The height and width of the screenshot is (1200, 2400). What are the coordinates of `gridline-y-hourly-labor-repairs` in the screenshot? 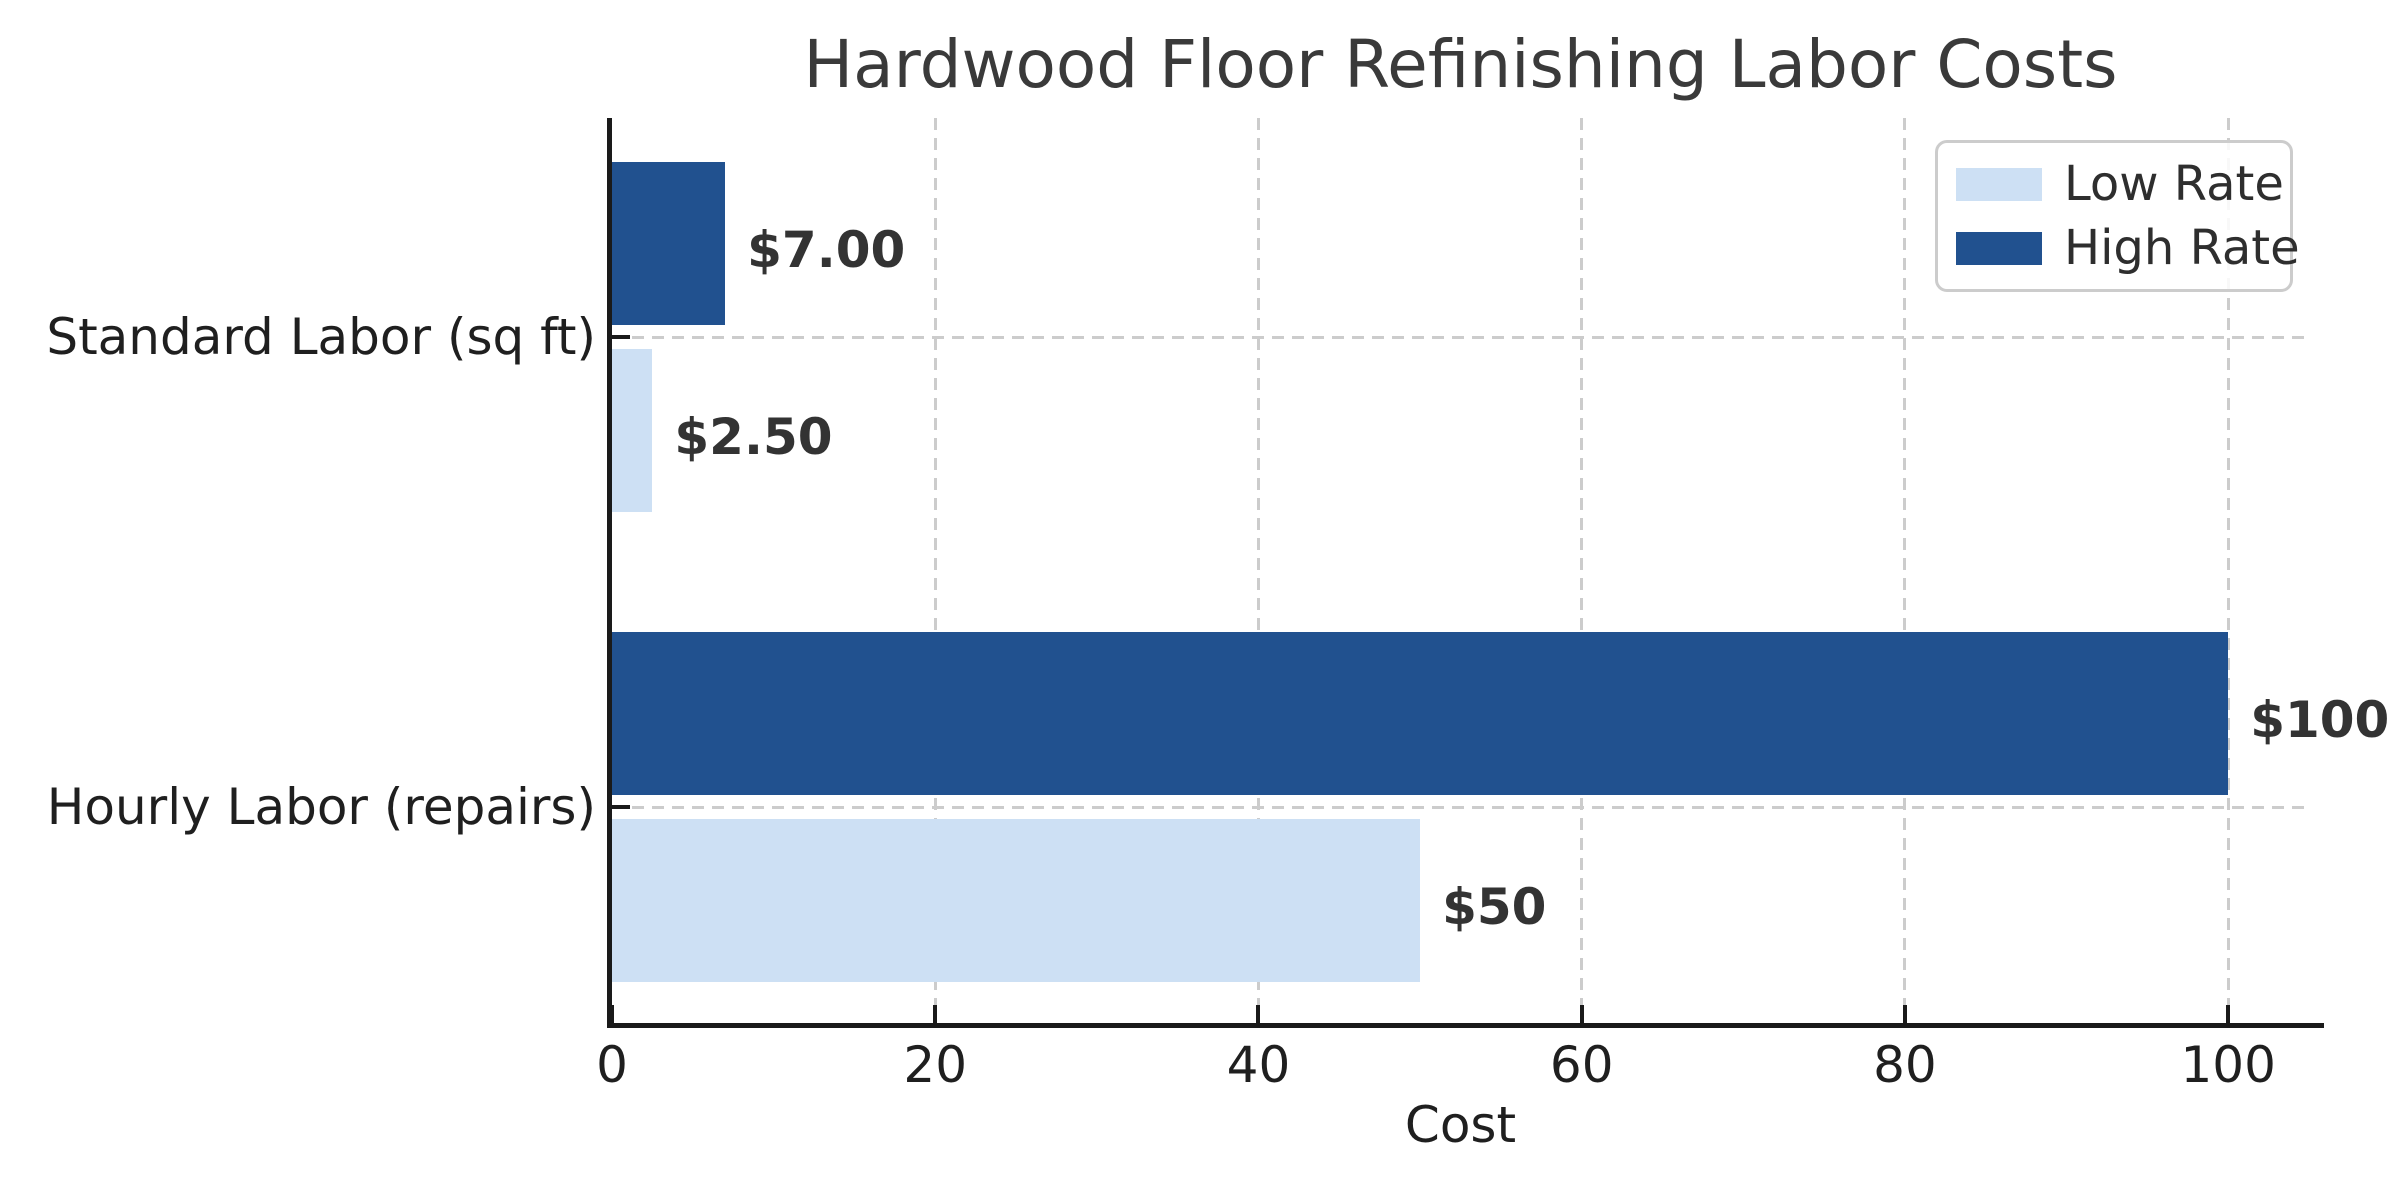 It's located at (1460, 807).